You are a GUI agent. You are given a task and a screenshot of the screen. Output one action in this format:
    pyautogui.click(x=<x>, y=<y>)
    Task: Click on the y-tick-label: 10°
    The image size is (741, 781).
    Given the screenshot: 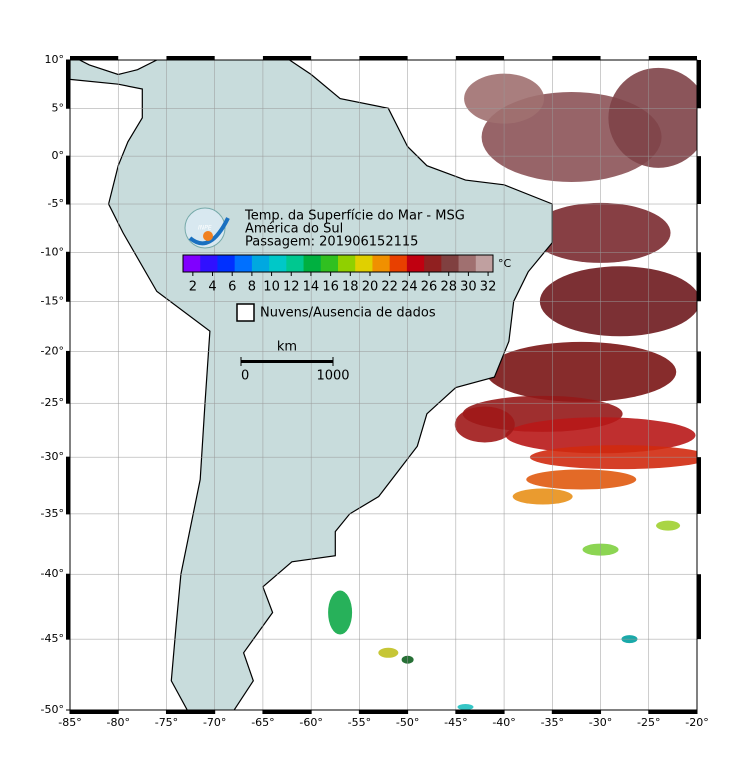 What is the action you would take?
    pyautogui.click(x=55, y=59)
    